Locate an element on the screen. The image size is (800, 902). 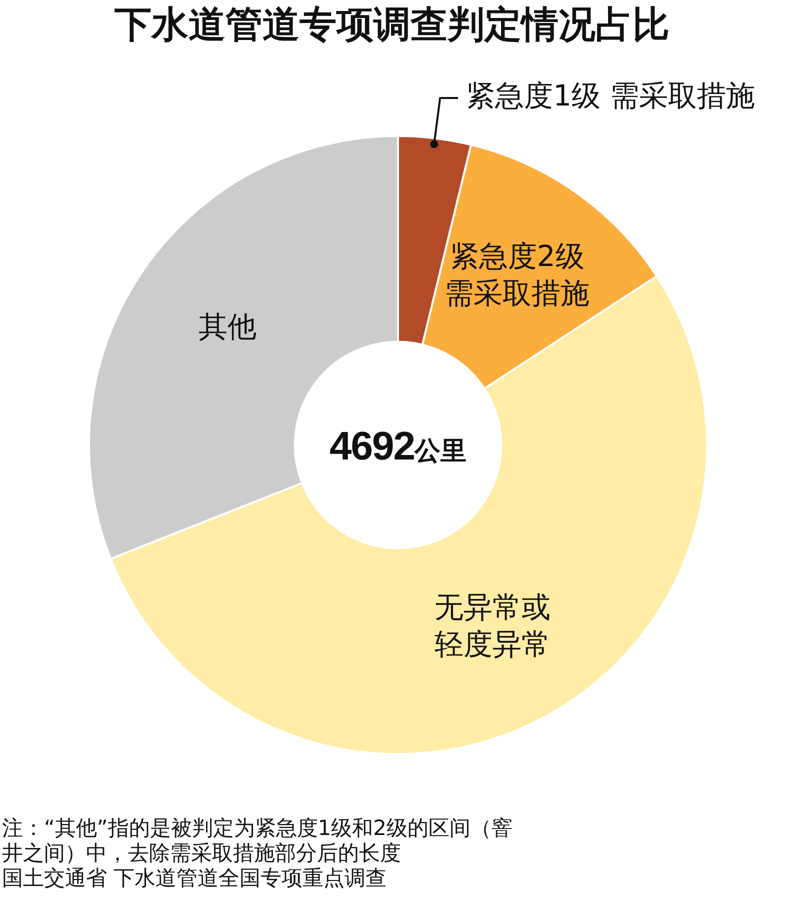
text: 4692公里 is located at coordinates (398, 446).